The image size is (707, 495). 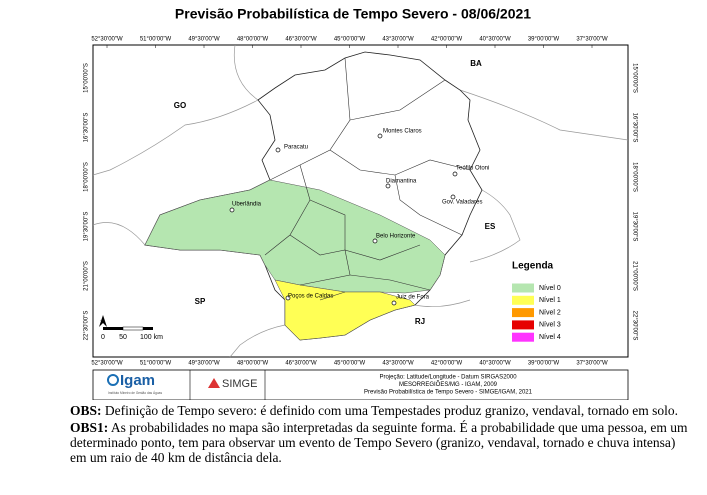 What do you see at coordinates (87, 78) in the screenshot?
I see `latitude-label: 15°00'00"S` at bounding box center [87, 78].